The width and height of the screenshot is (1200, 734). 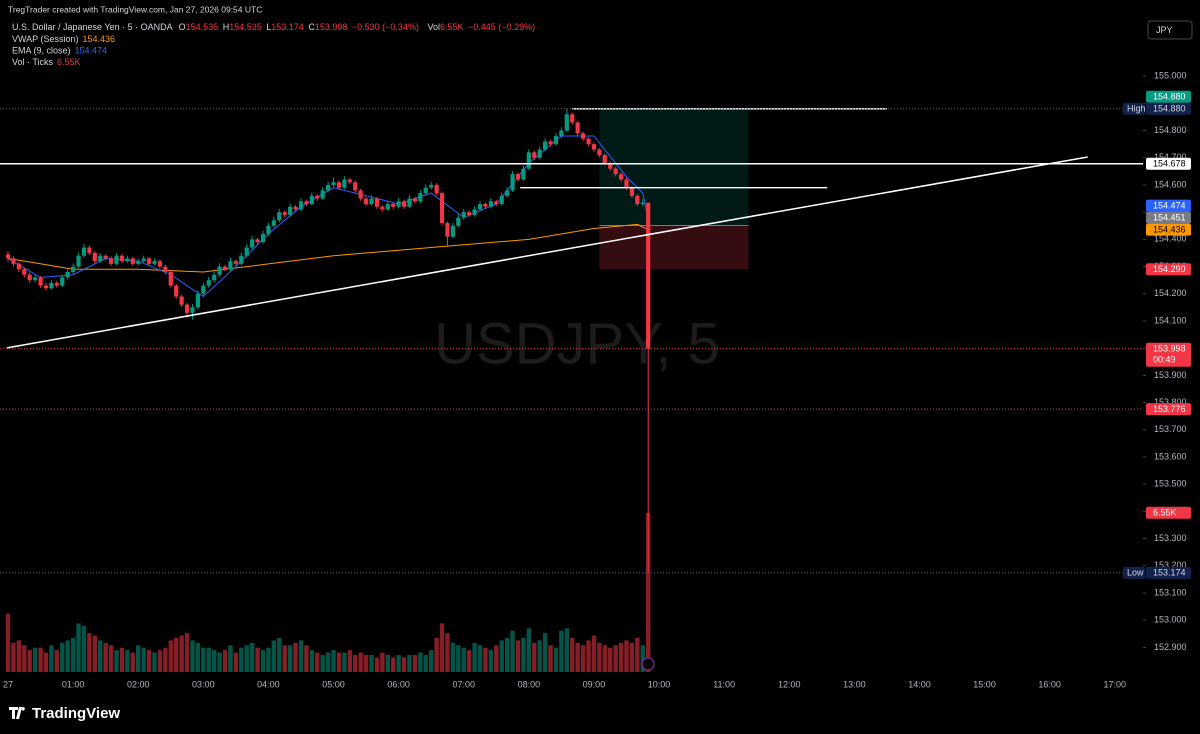 What do you see at coordinates (45, 39) in the screenshot?
I see `legend-name: VWAP (Session)` at bounding box center [45, 39].